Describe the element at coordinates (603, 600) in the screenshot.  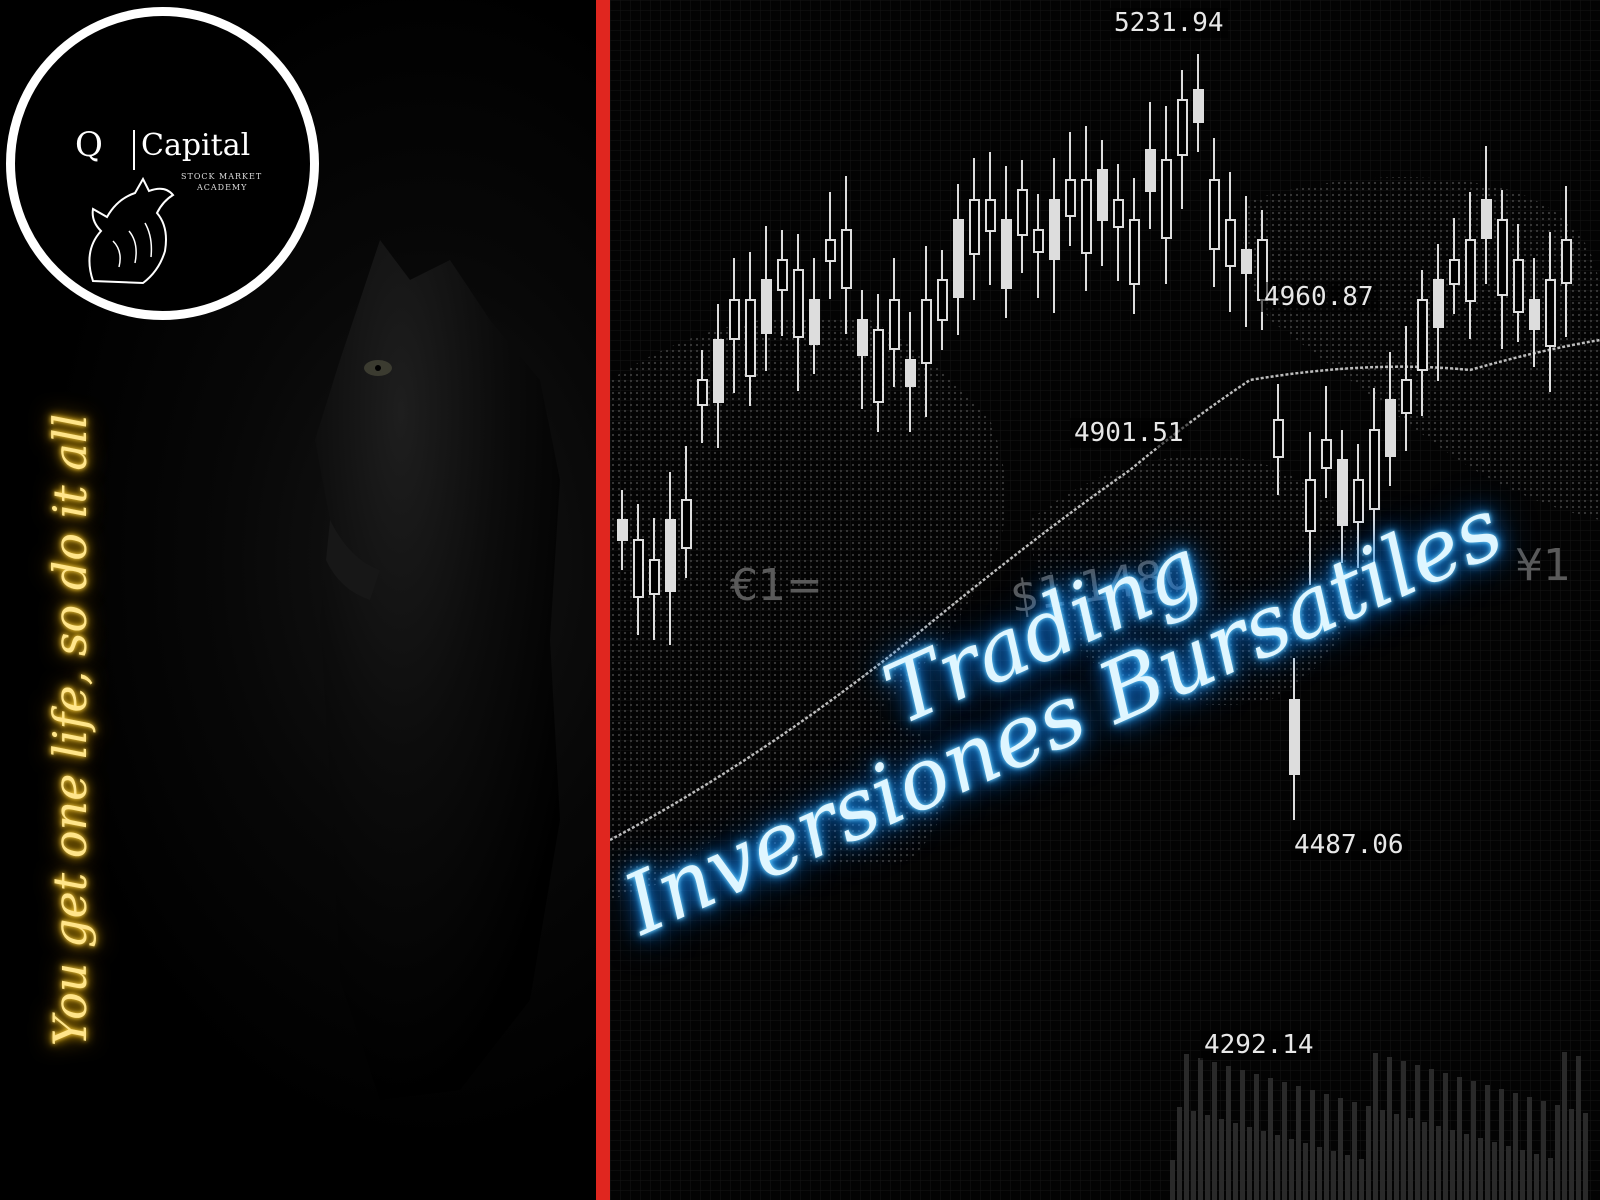
I see `red-divider` at that location.